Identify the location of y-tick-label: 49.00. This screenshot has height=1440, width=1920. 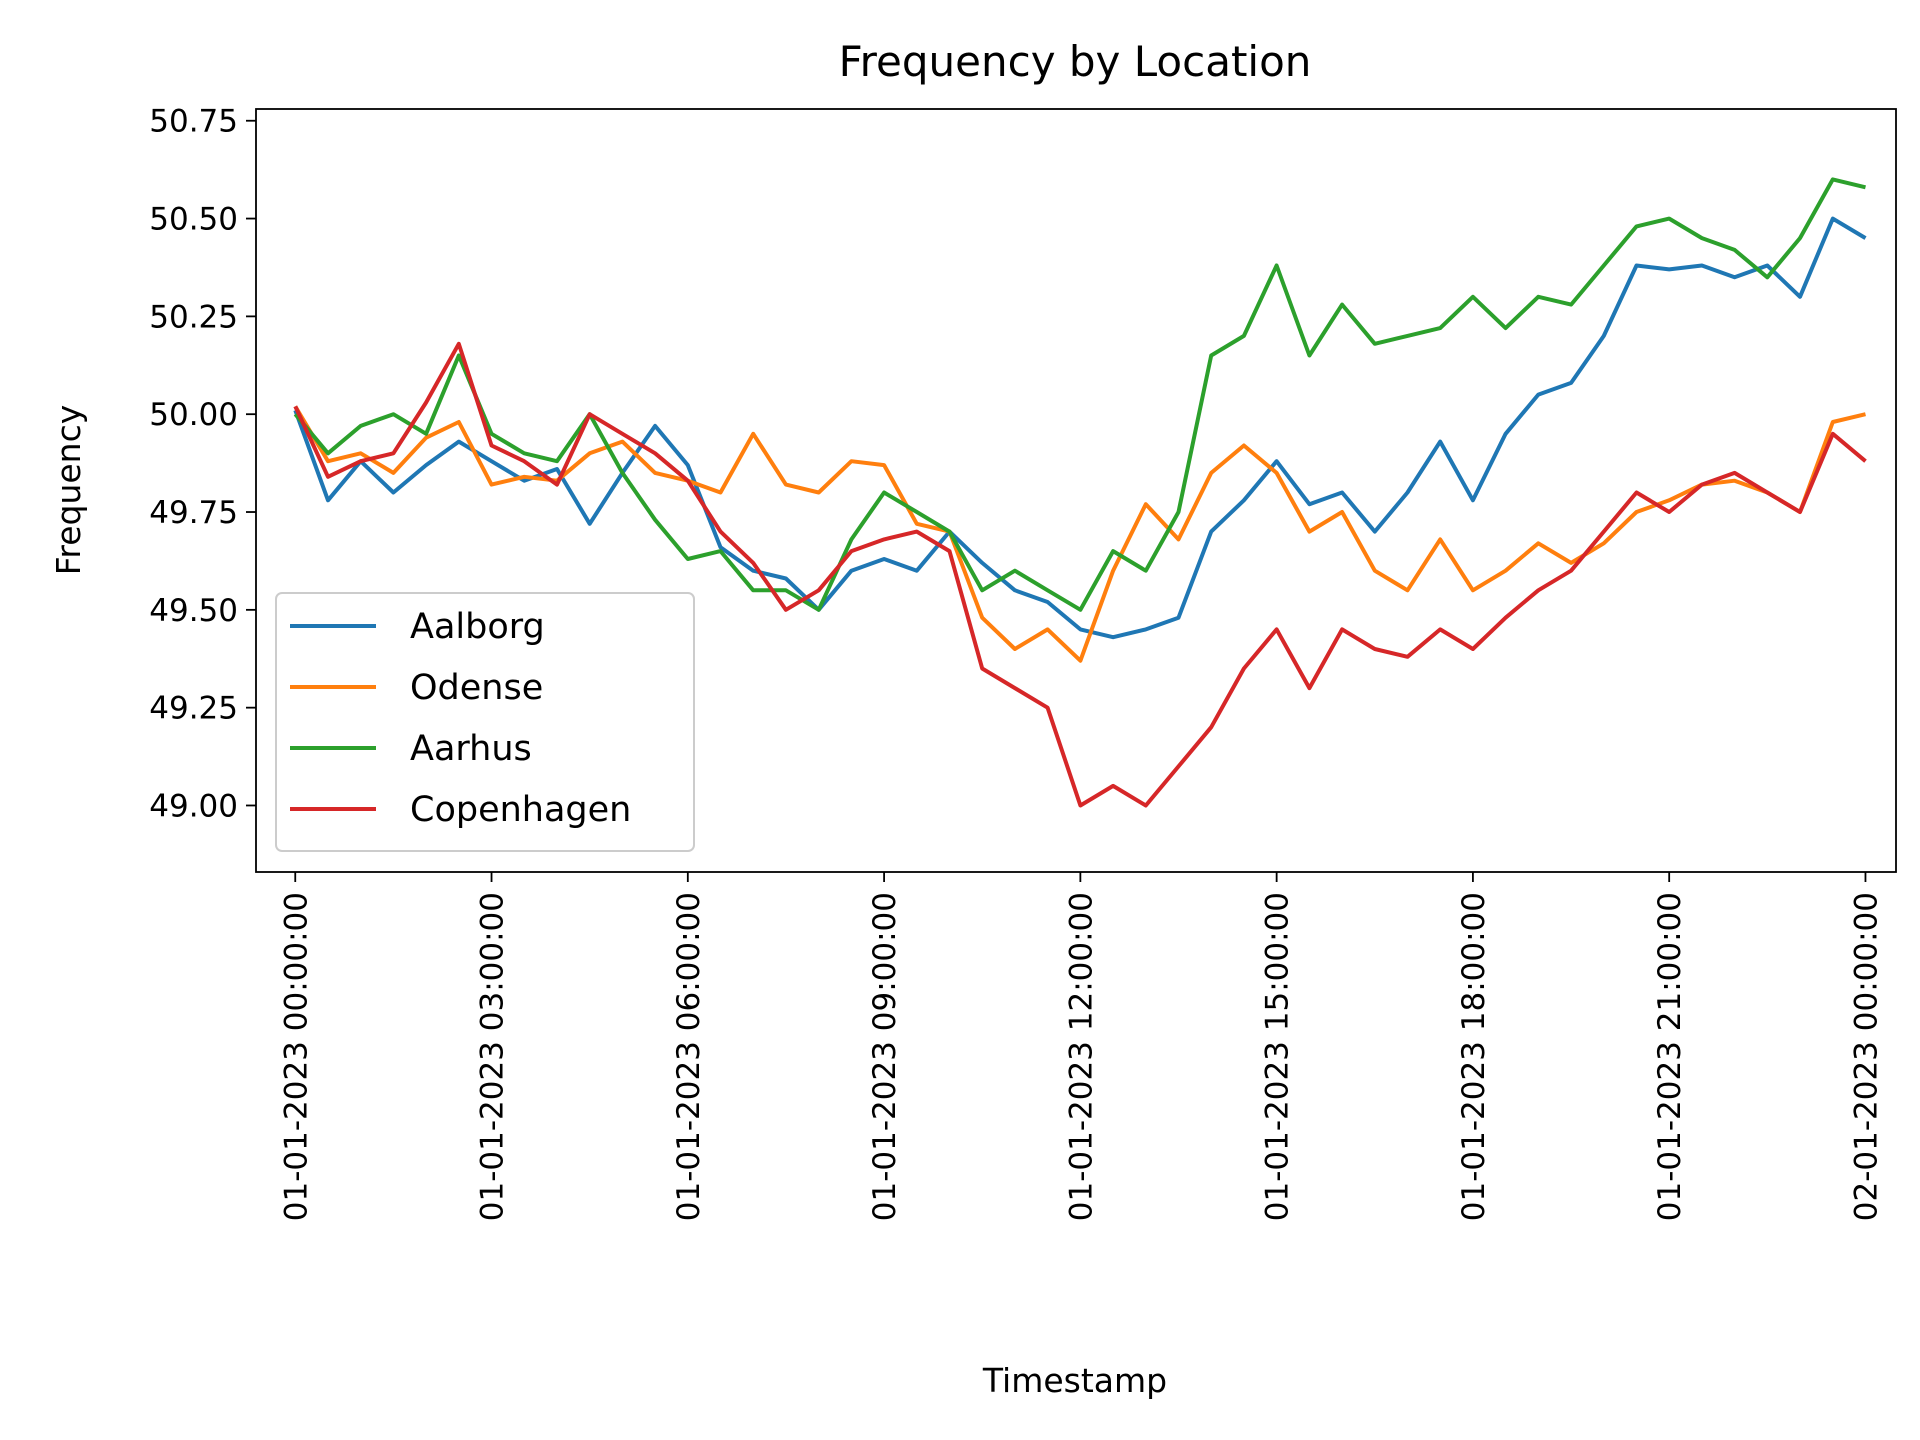
(193, 806).